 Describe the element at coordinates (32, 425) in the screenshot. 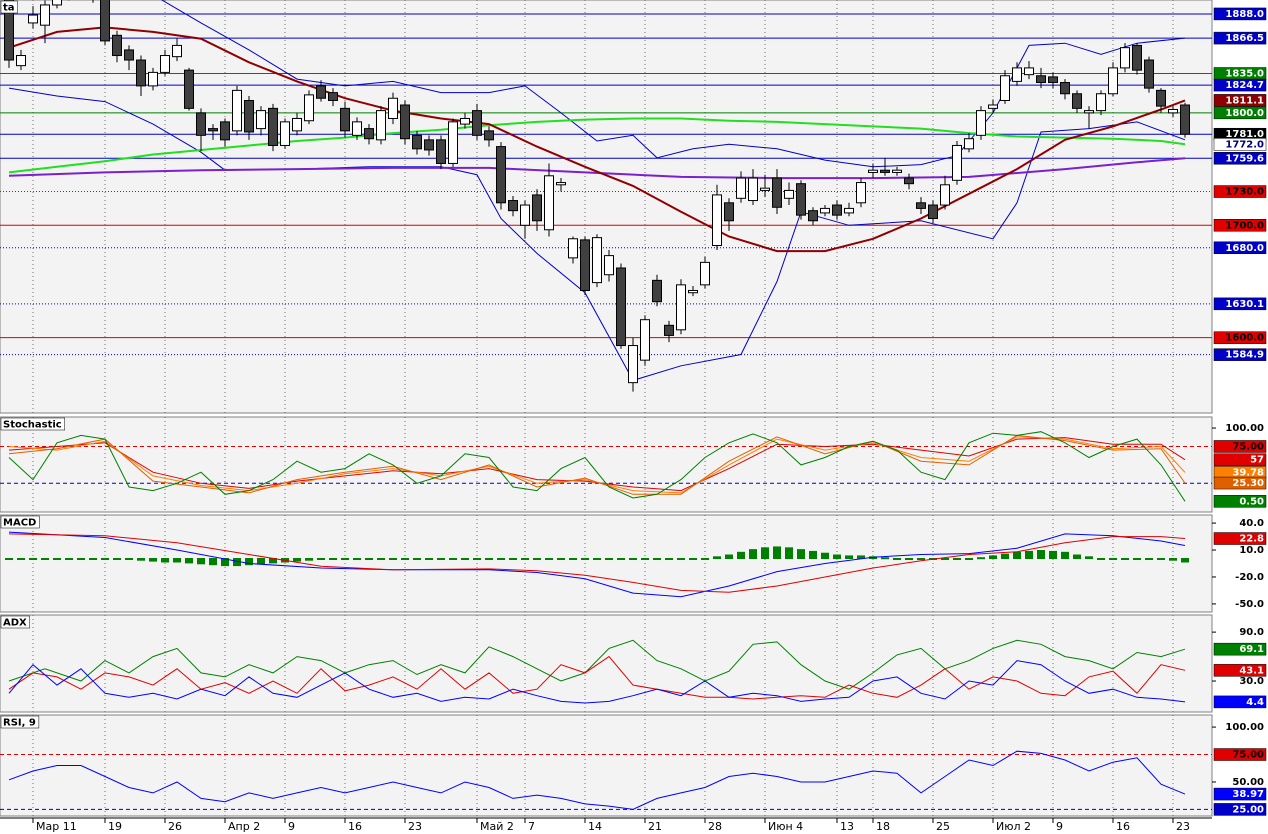

I see `panel-title: Stochastic` at that location.